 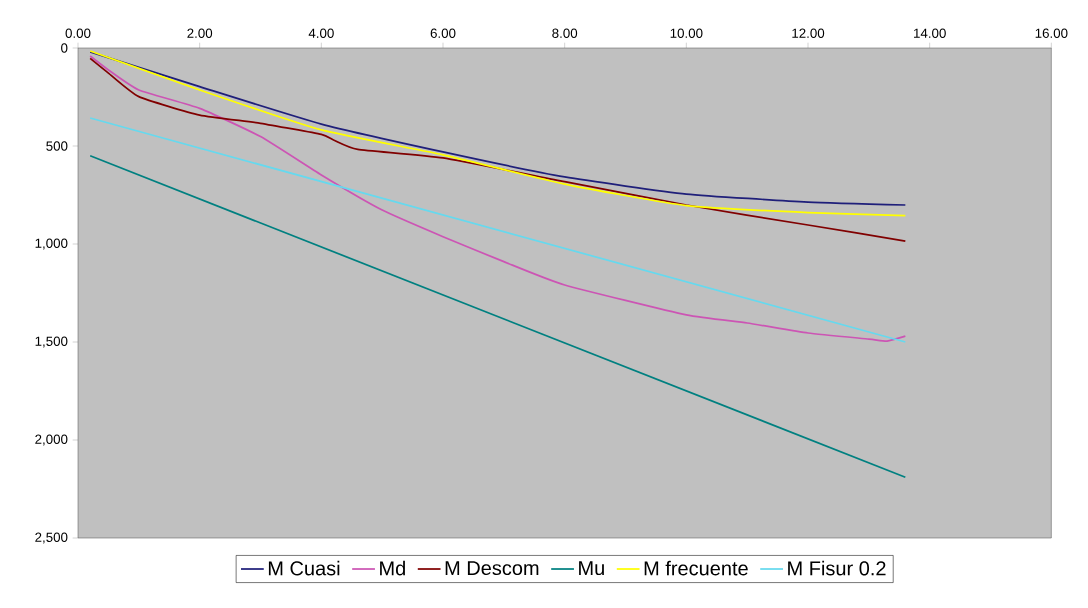 What do you see at coordinates (51, 244) in the screenshot?
I see `y-tick-label: 1,000` at bounding box center [51, 244].